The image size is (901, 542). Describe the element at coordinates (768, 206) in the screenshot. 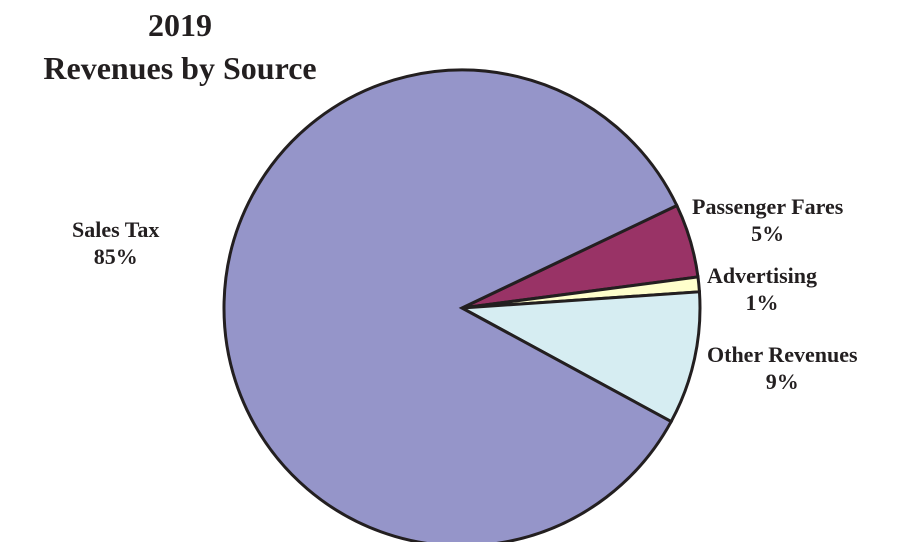

I see `label-passenger-fares-name: Passenger Fares` at that location.